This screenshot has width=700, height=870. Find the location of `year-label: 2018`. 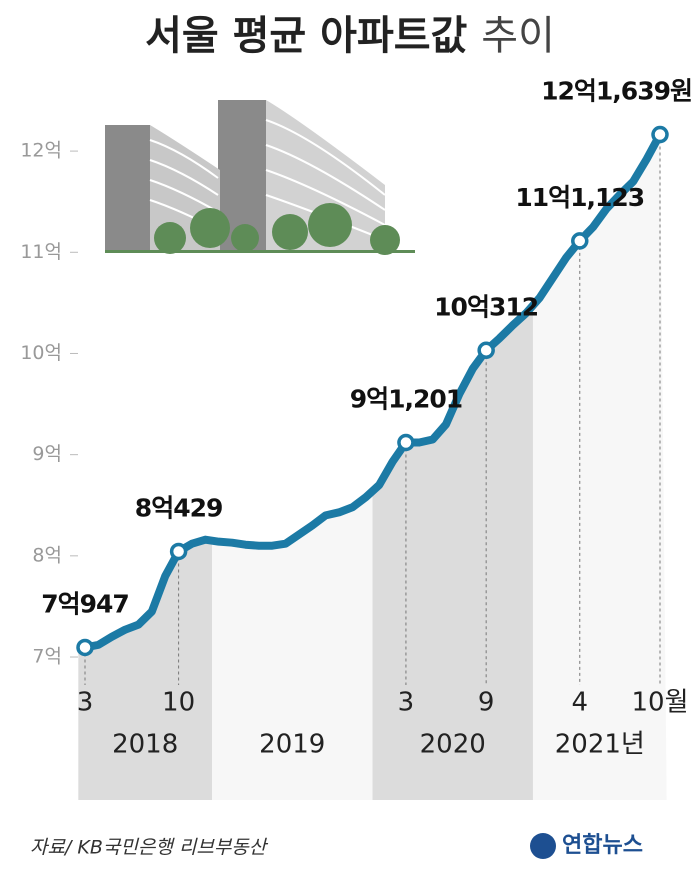

year-label: 2018 is located at coordinates (145, 745).